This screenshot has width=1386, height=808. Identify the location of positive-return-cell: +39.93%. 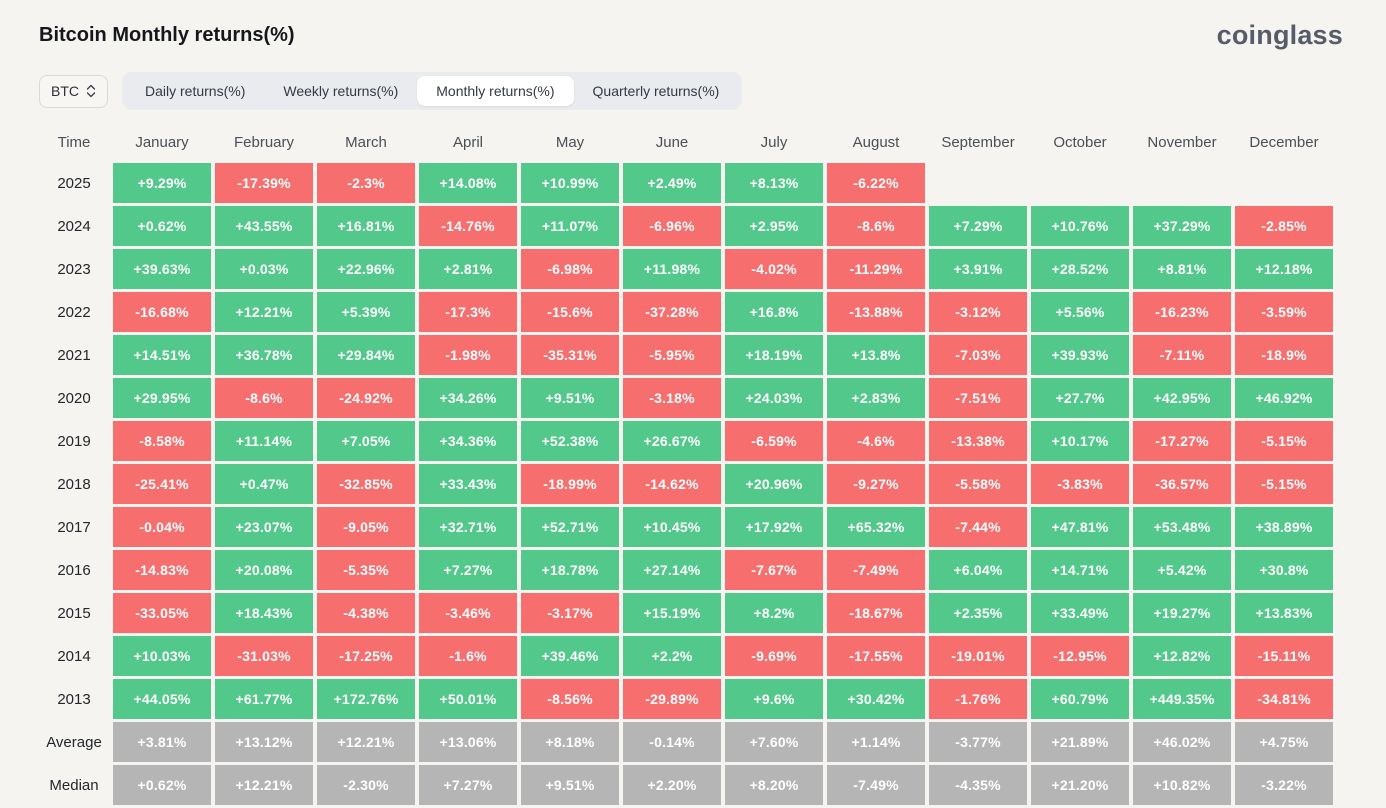
(1080, 355).